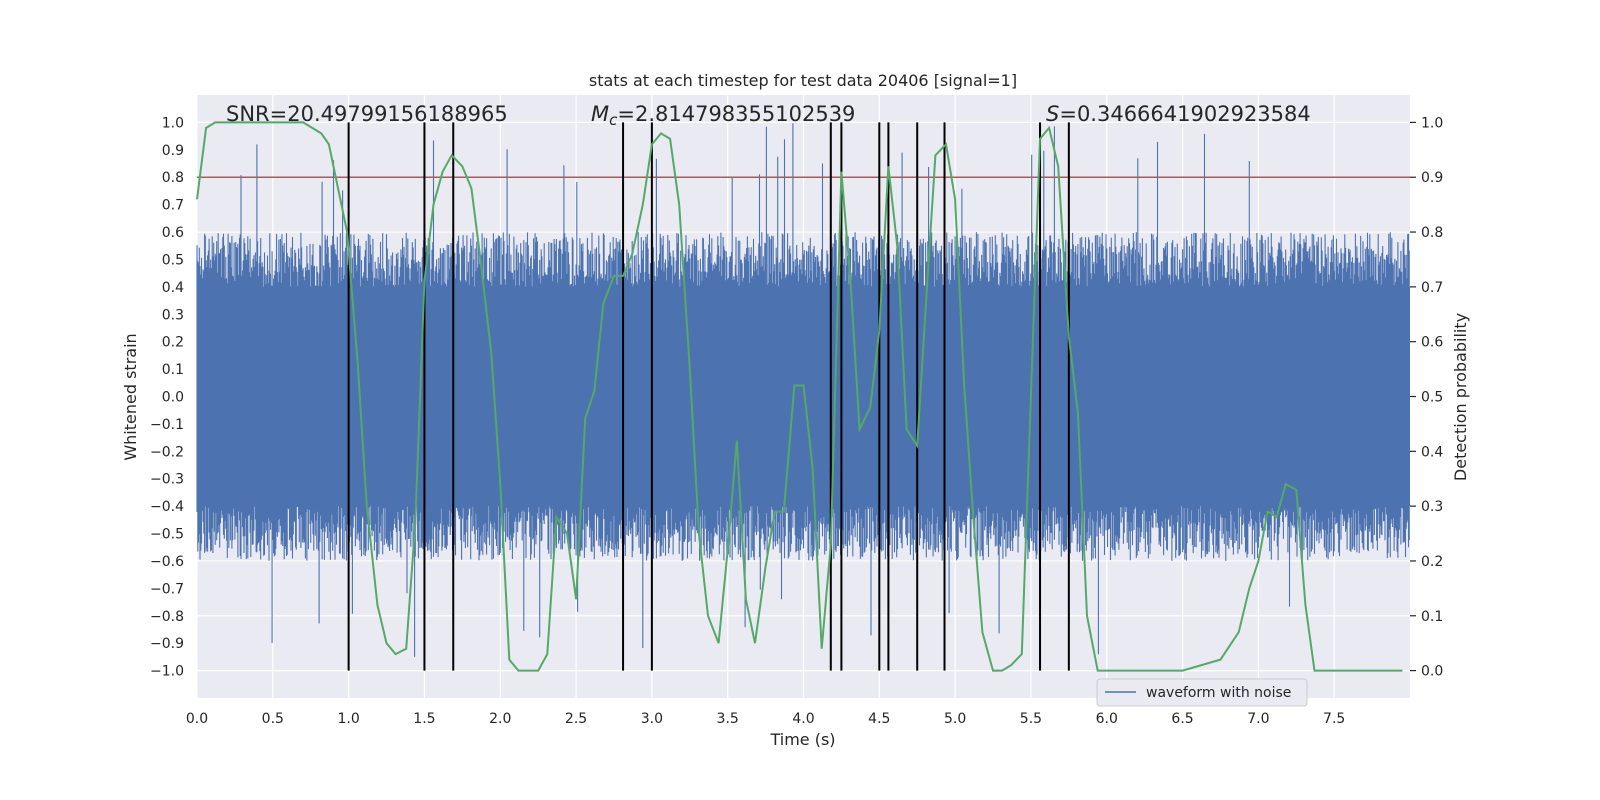  What do you see at coordinates (367, 114) in the screenshot?
I see `snr-annotation: SNR=20.49799156188965` at bounding box center [367, 114].